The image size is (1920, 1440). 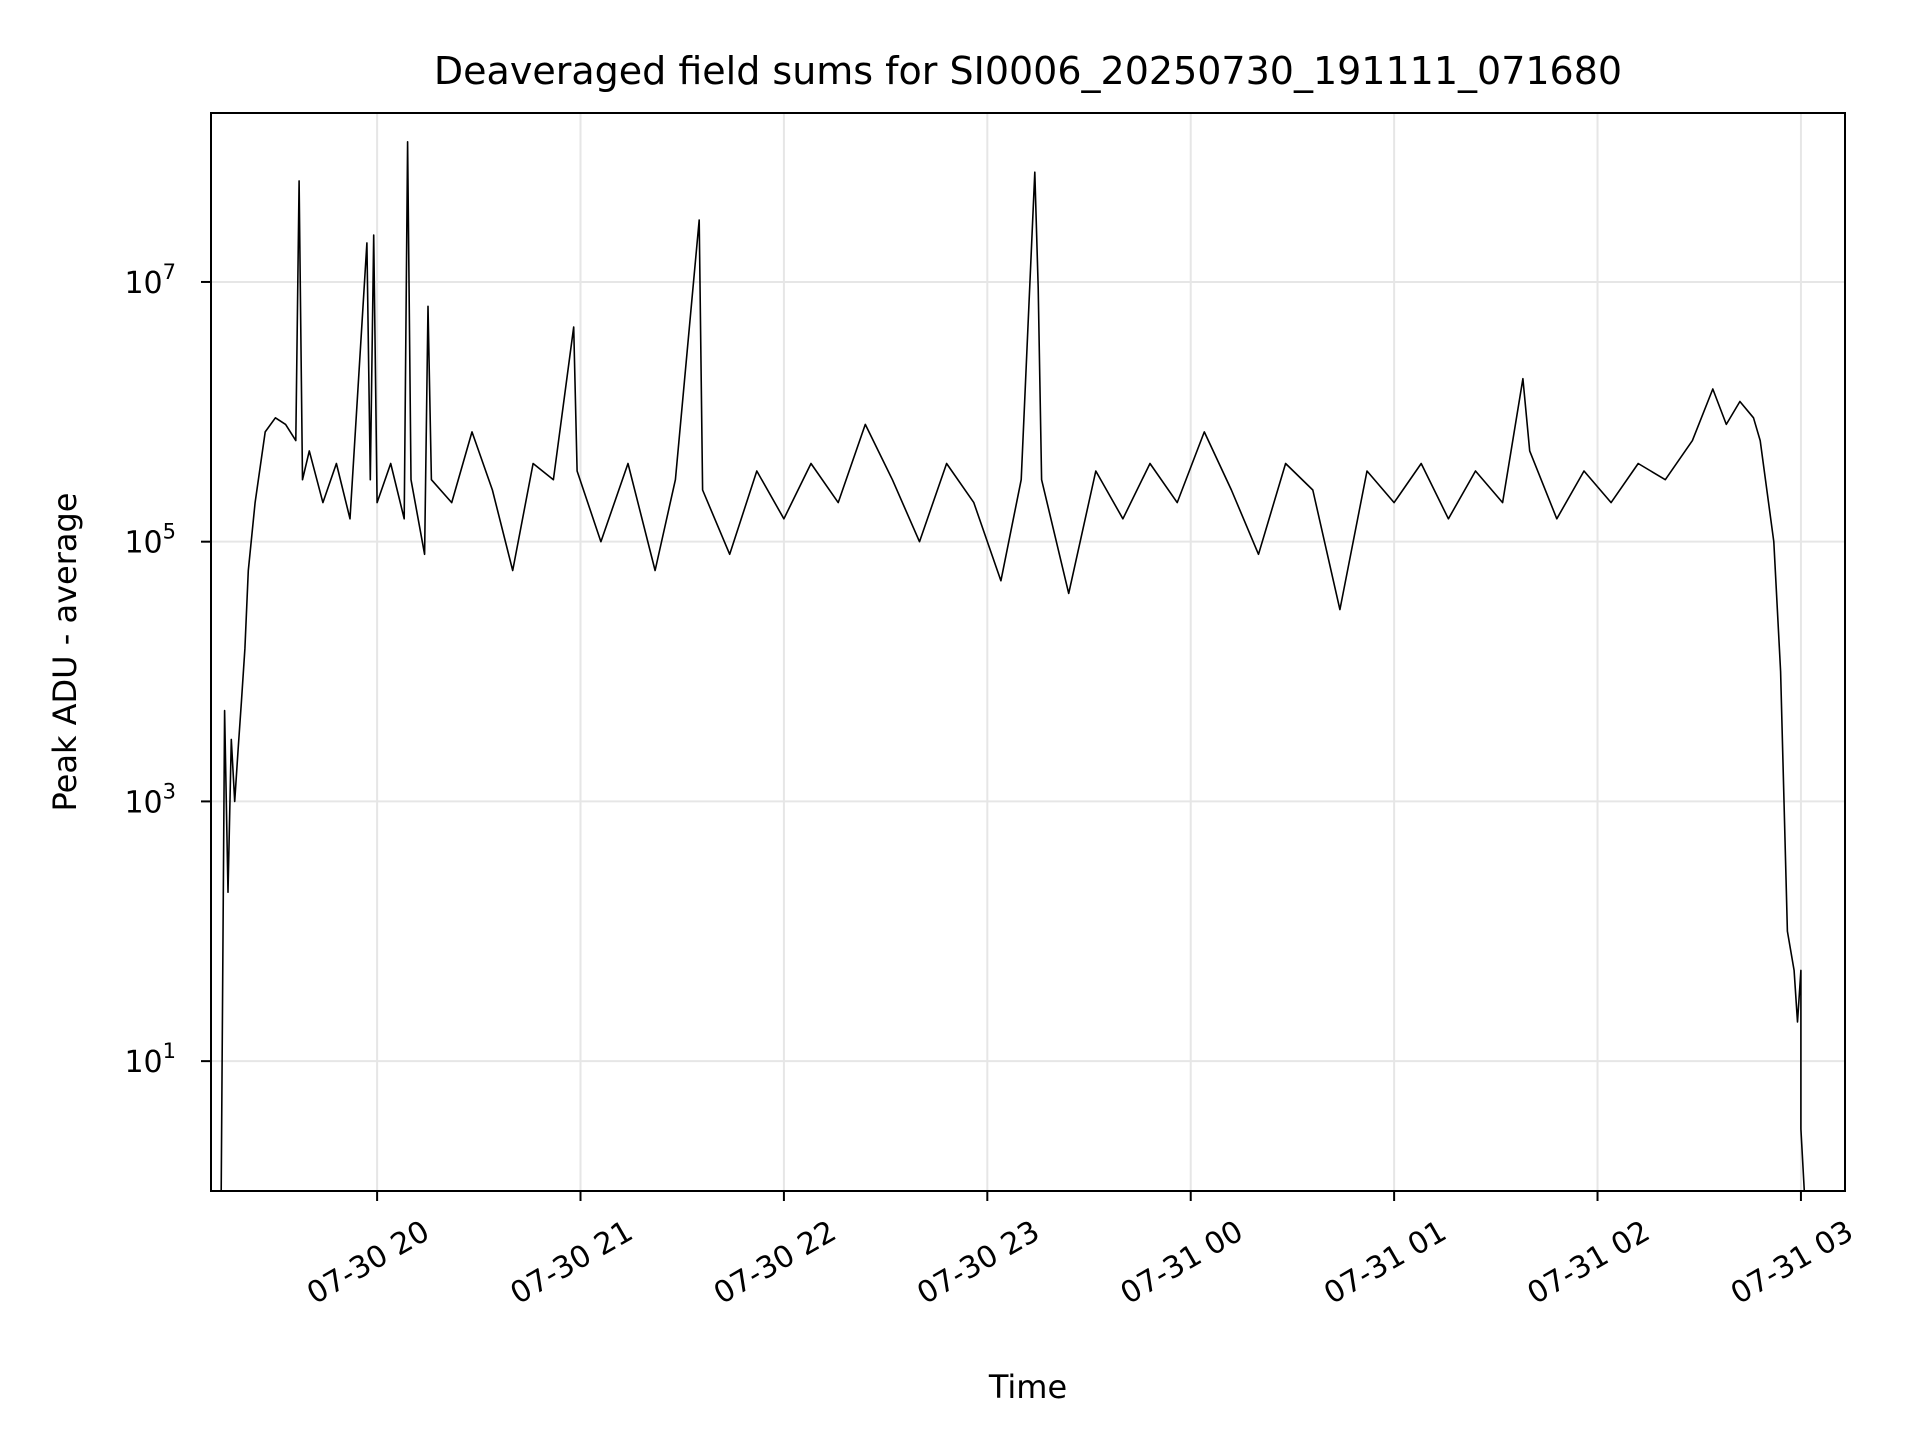 I want to click on y-axis: 10¹ 10³ 10⁵ 10⁷, so click(x=167, y=670).